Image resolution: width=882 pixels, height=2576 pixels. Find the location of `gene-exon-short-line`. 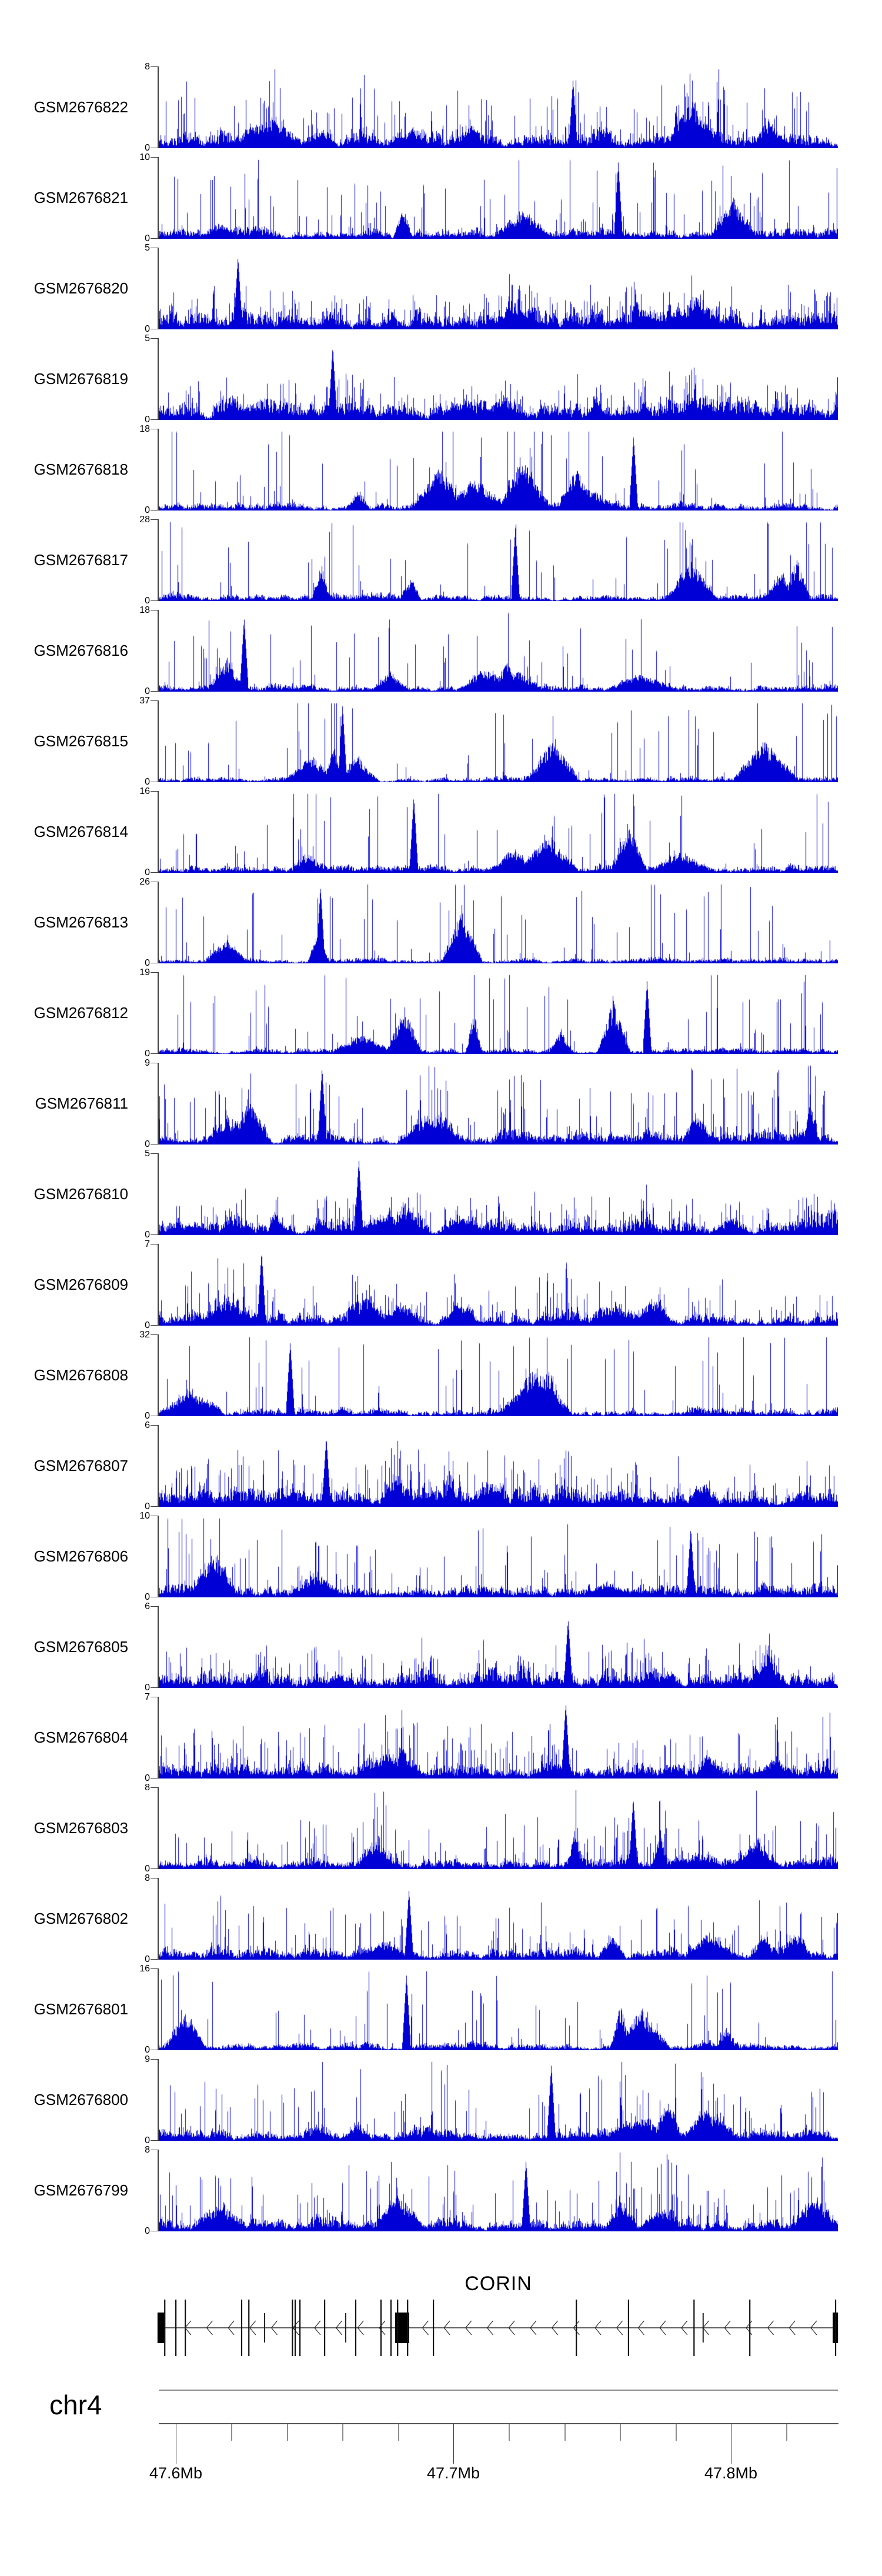

gene-exon-short-line is located at coordinates (345, 2328).